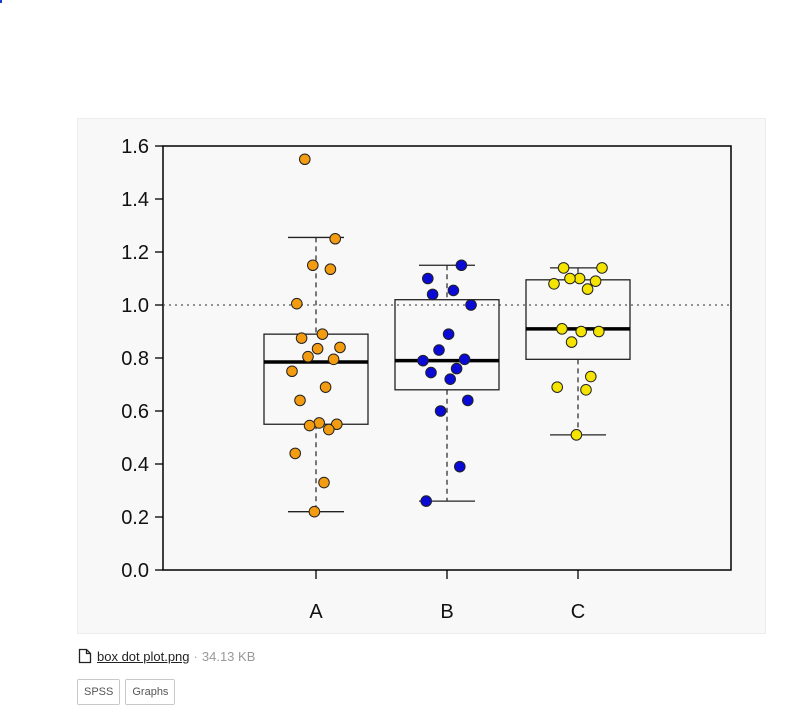 This screenshot has width=794, height=713. I want to click on attachment-row: box dot plot.png · 34.13 KB, so click(166, 656).